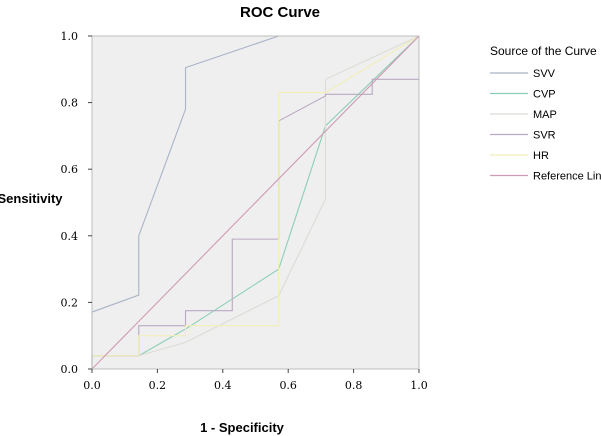  I want to click on y-tick-label: 0.2, so click(70, 302).